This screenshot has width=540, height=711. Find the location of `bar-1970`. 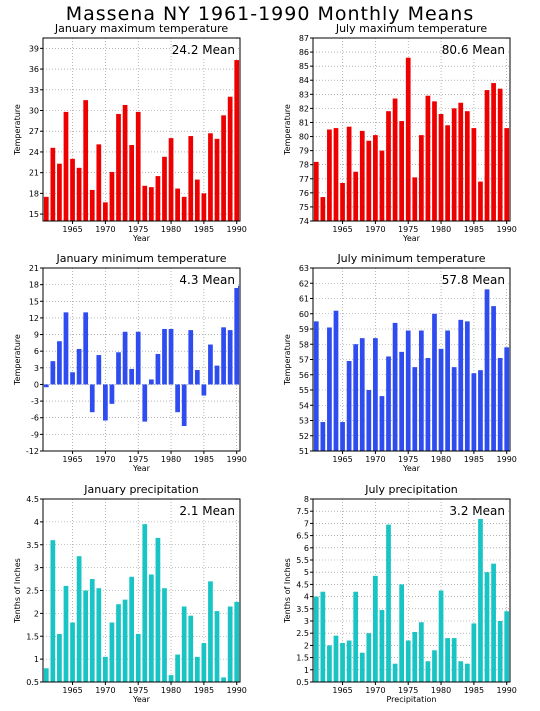

bar-1970 is located at coordinates (375, 394).